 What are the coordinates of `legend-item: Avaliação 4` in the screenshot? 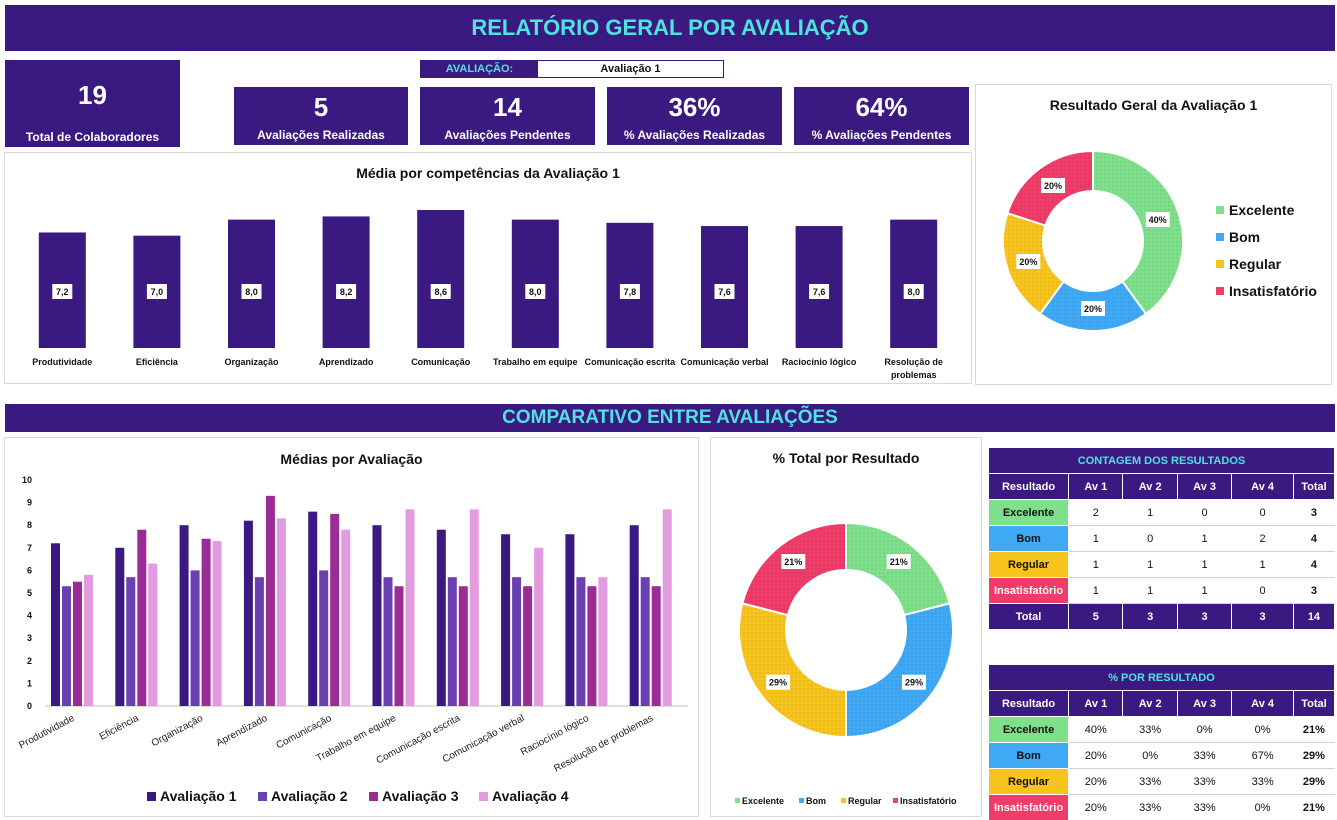 It's located at (524, 796).